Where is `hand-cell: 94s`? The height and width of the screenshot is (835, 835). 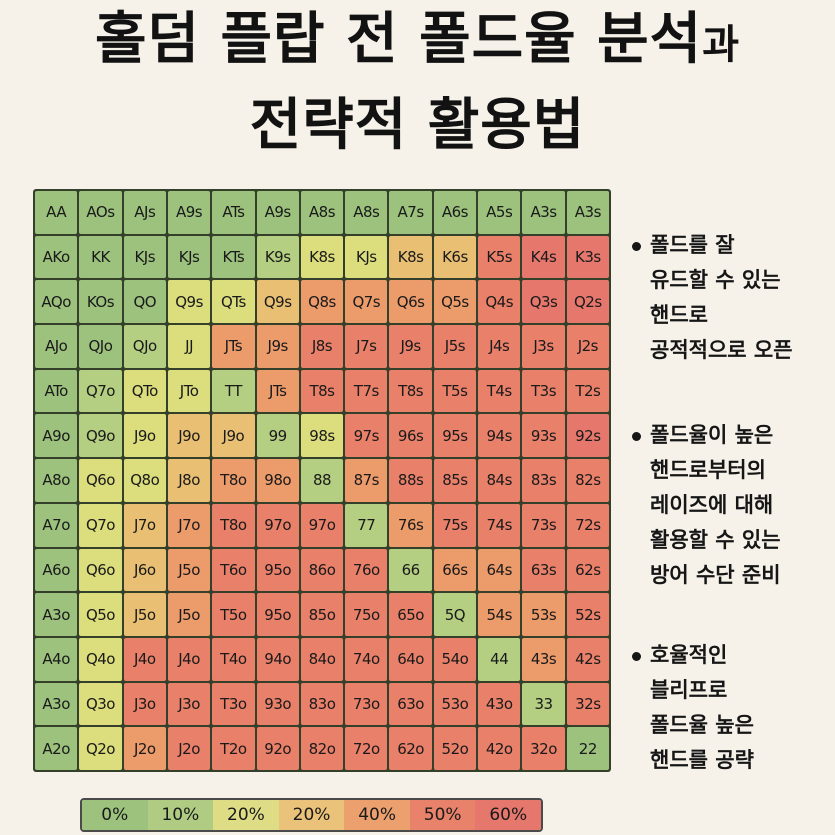 hand-cell: 94s is located at coordinates (499, 436).